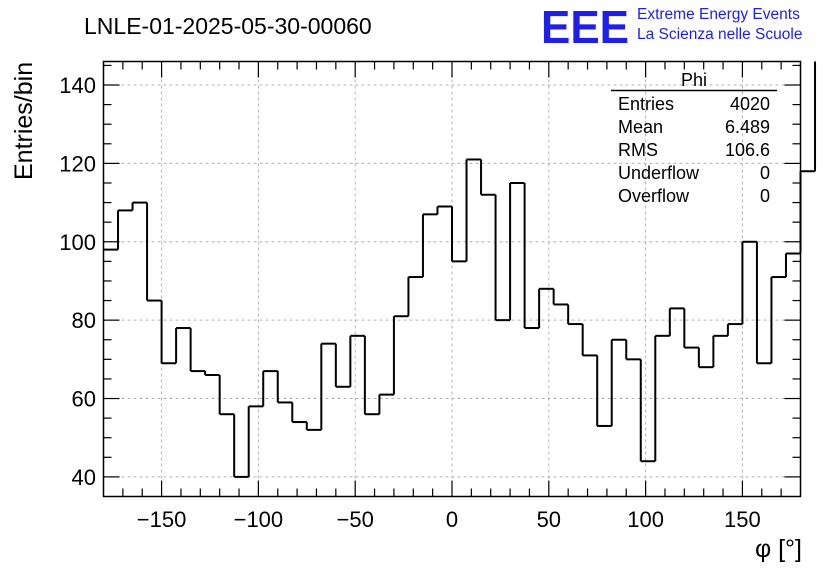  What do you see at coordinates (659, 173) in the screenshot?
I see `stats-label: Underflow` at bounding box center [659, 173].